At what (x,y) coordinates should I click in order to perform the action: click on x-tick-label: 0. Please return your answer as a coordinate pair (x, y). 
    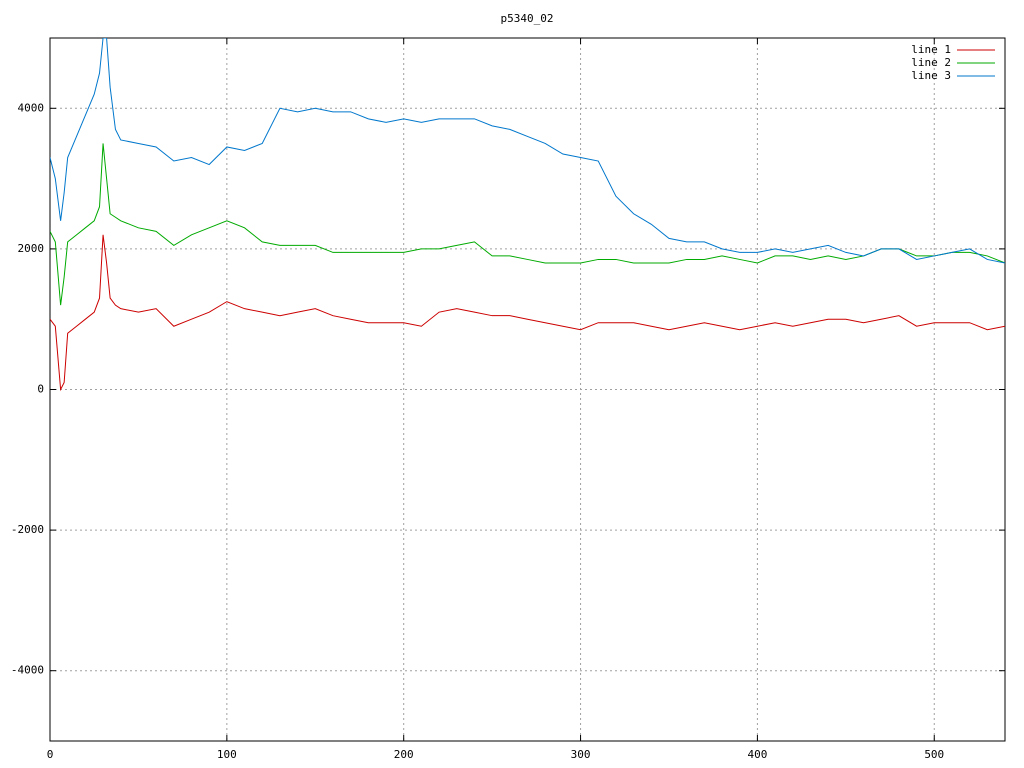
    Looking at the image, I should click on (50, 754).